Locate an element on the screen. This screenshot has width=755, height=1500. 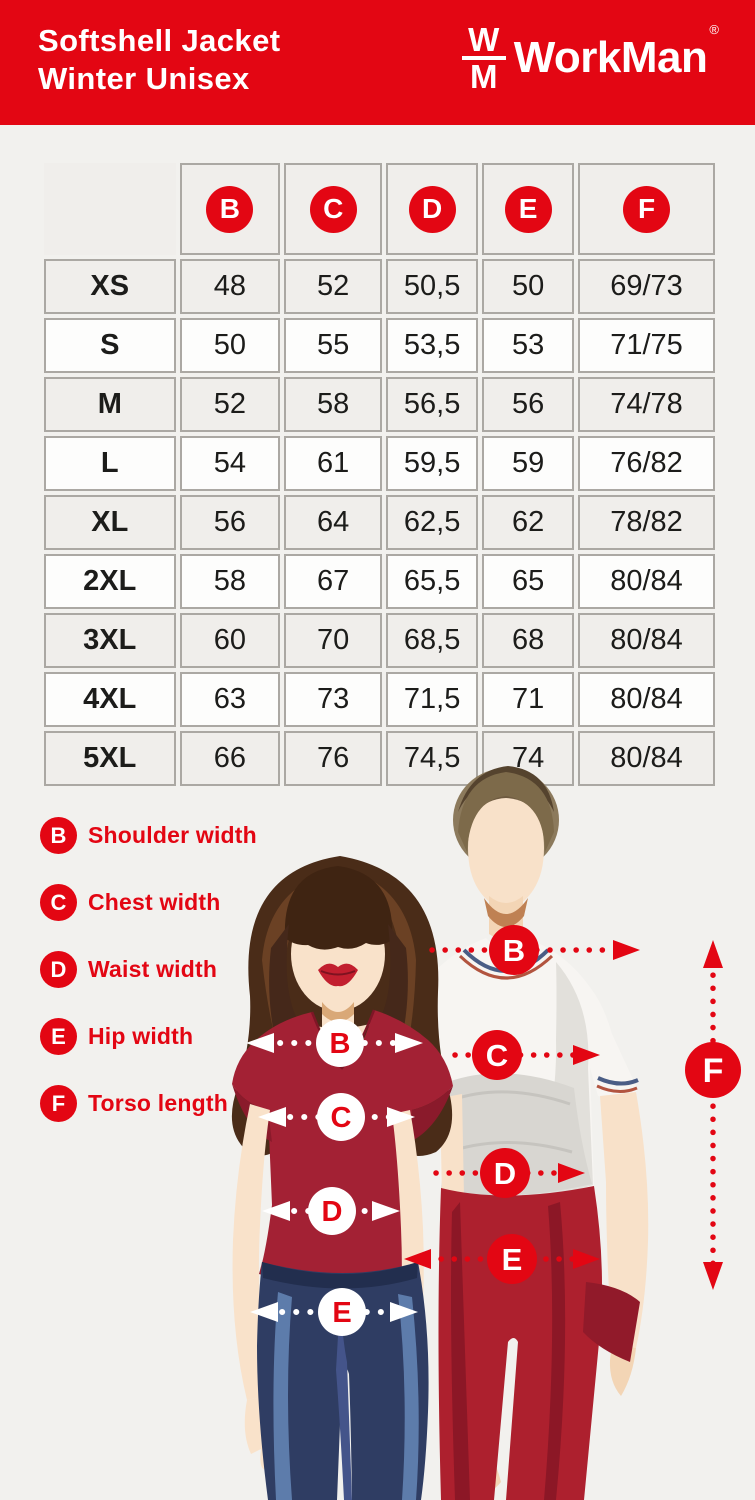
column-d-badge: D is located at coordinates (432, 209).